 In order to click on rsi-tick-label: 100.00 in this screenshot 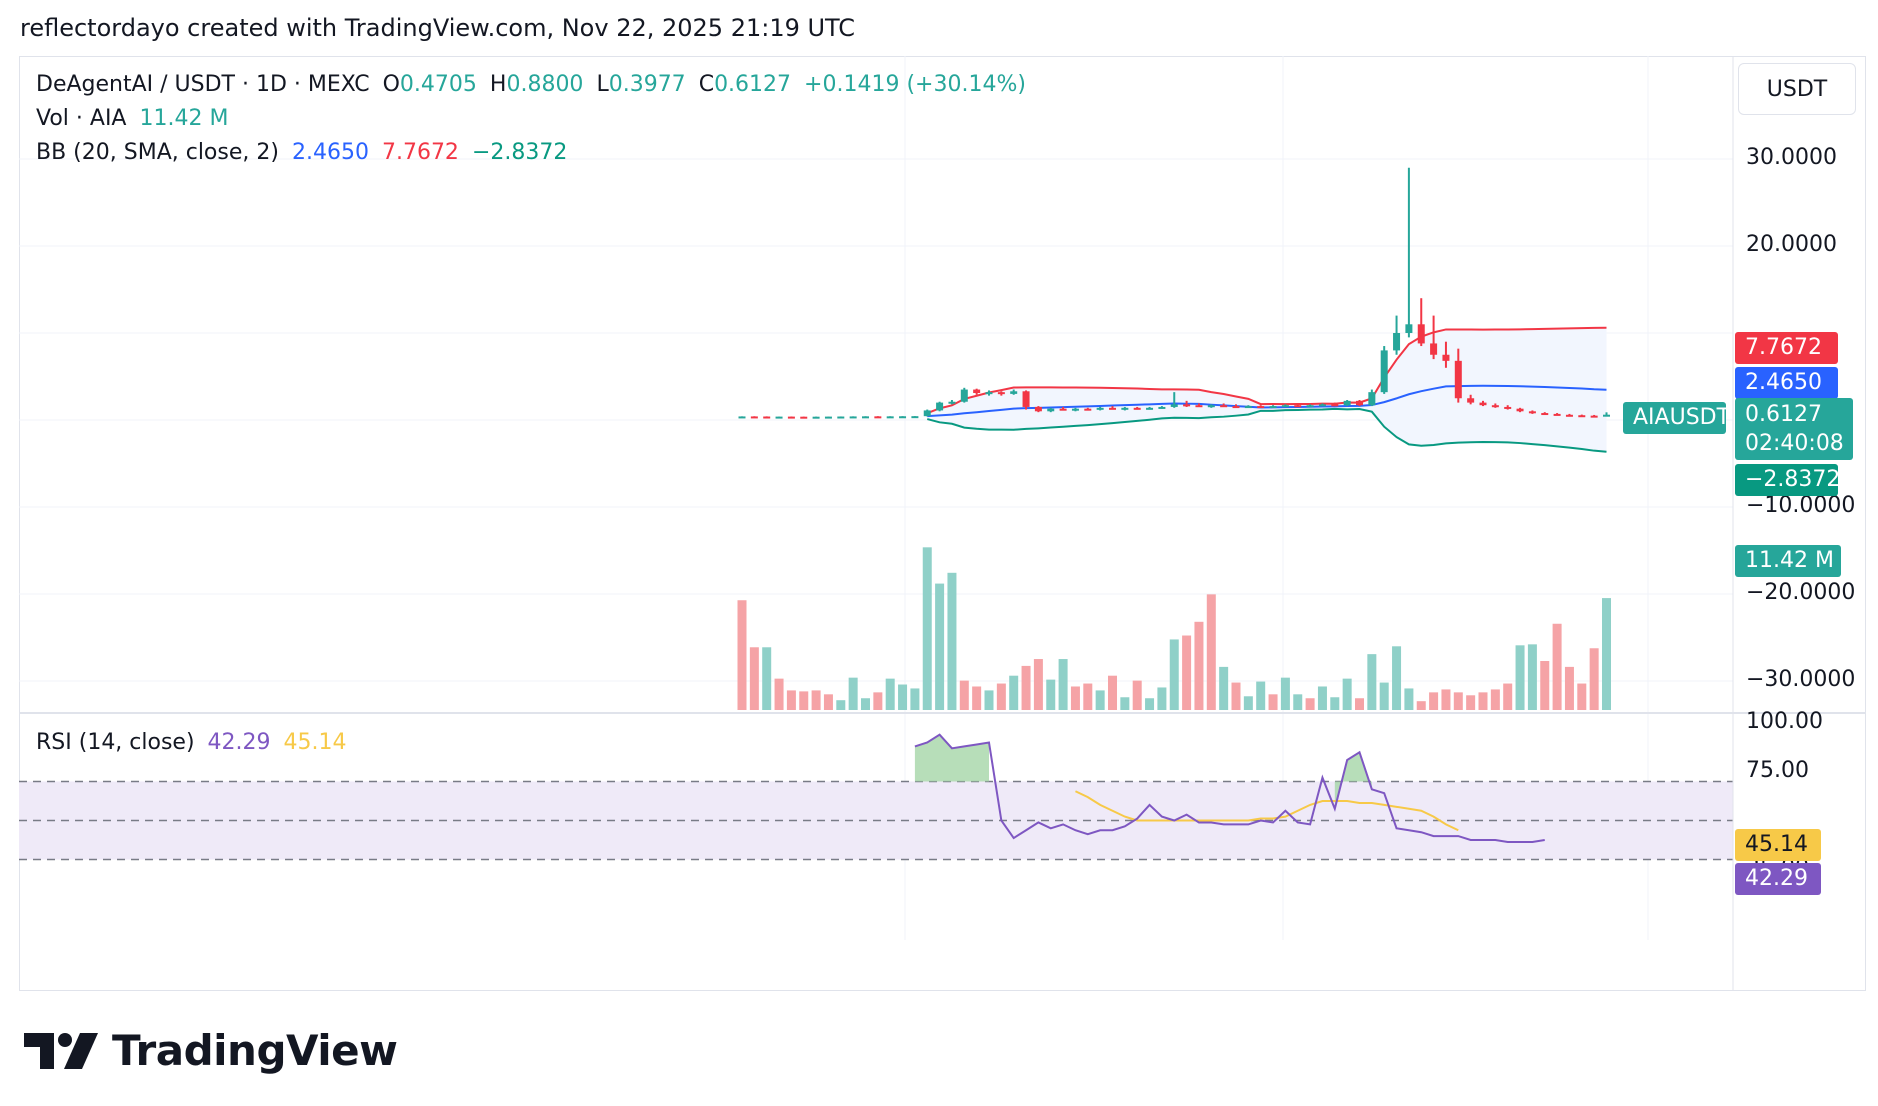, I will do `click(1784, 721)`.